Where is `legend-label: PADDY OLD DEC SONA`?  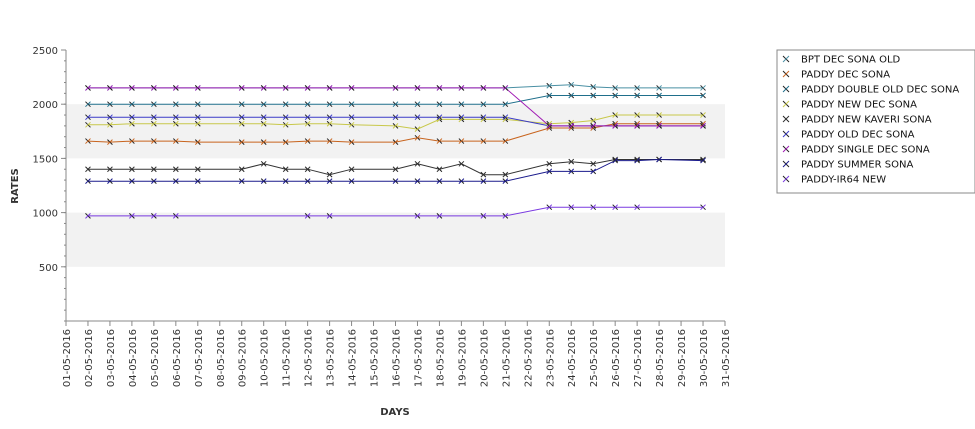 legend-label: PADDY OLD DEC SONA is located at coordinates (858, 135).